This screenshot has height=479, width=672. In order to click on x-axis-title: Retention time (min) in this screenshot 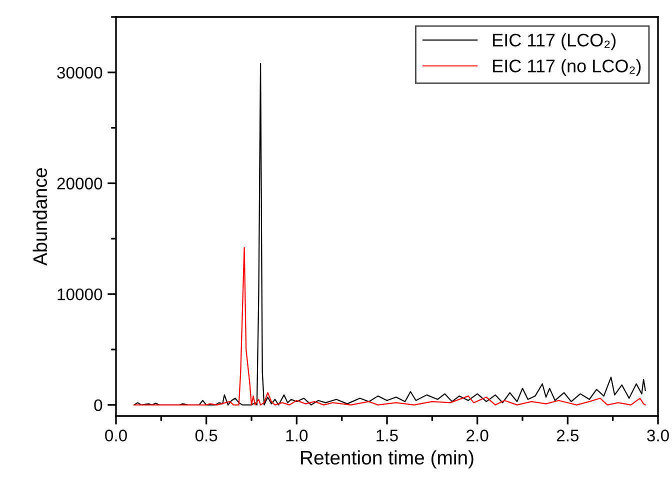, I will do `click(387, 459)`.